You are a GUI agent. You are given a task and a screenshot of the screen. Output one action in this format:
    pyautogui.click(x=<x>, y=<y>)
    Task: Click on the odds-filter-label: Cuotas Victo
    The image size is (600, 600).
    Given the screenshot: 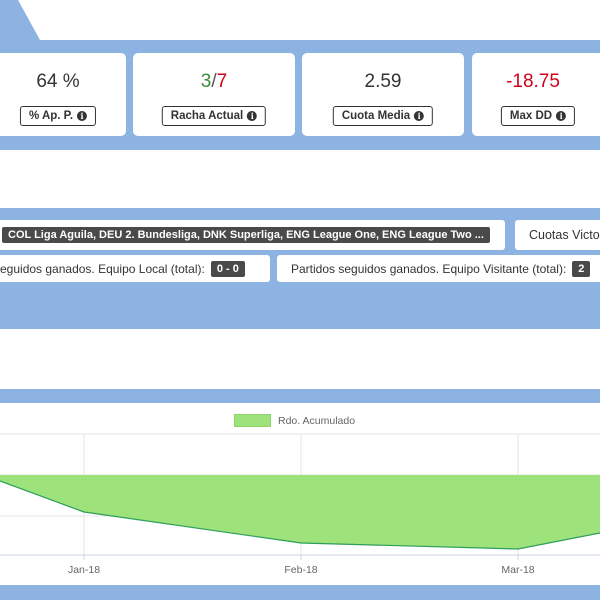 What is the action you would take?
    pyautogui.click(x=564, y=235)
    